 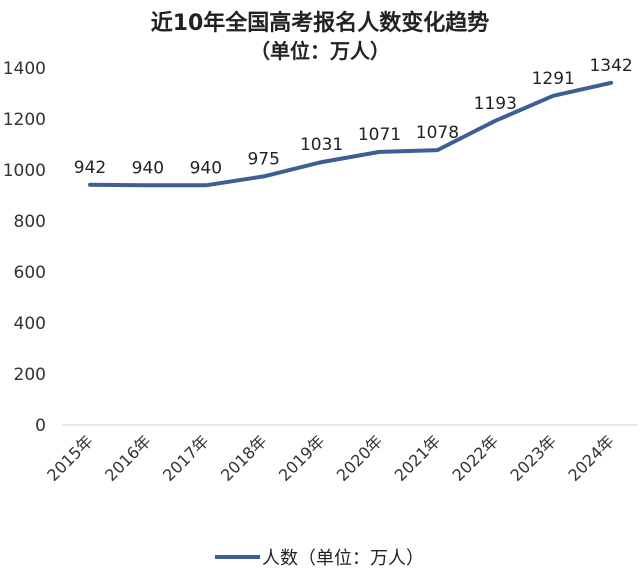 I want to click on x-tick-label: 2020年, so click(x=360, y=458).